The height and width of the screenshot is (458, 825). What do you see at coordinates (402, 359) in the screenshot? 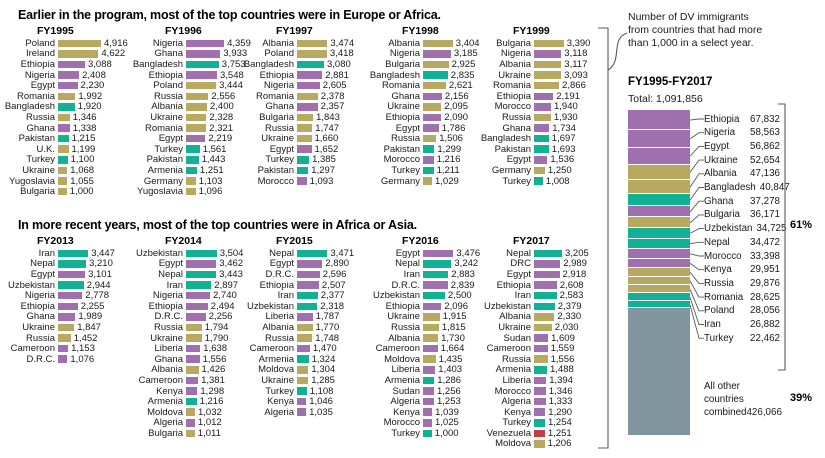
I see `country-label: Moldova` at bounding box center [402, 359].